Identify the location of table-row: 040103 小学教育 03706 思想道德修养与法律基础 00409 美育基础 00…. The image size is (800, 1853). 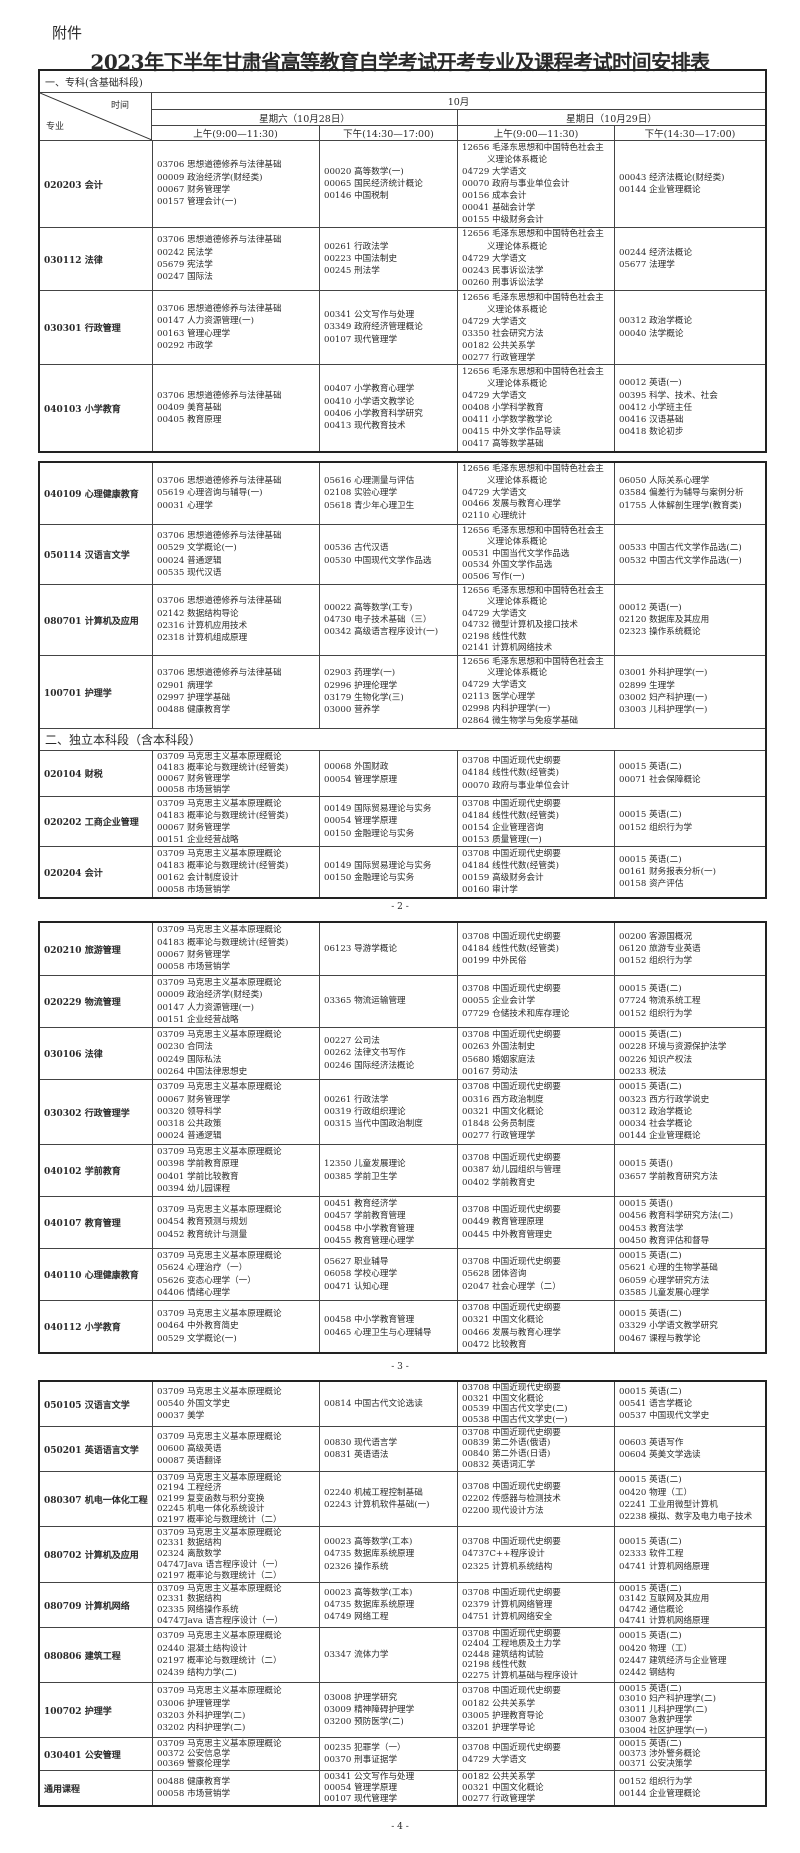
(402, 407).